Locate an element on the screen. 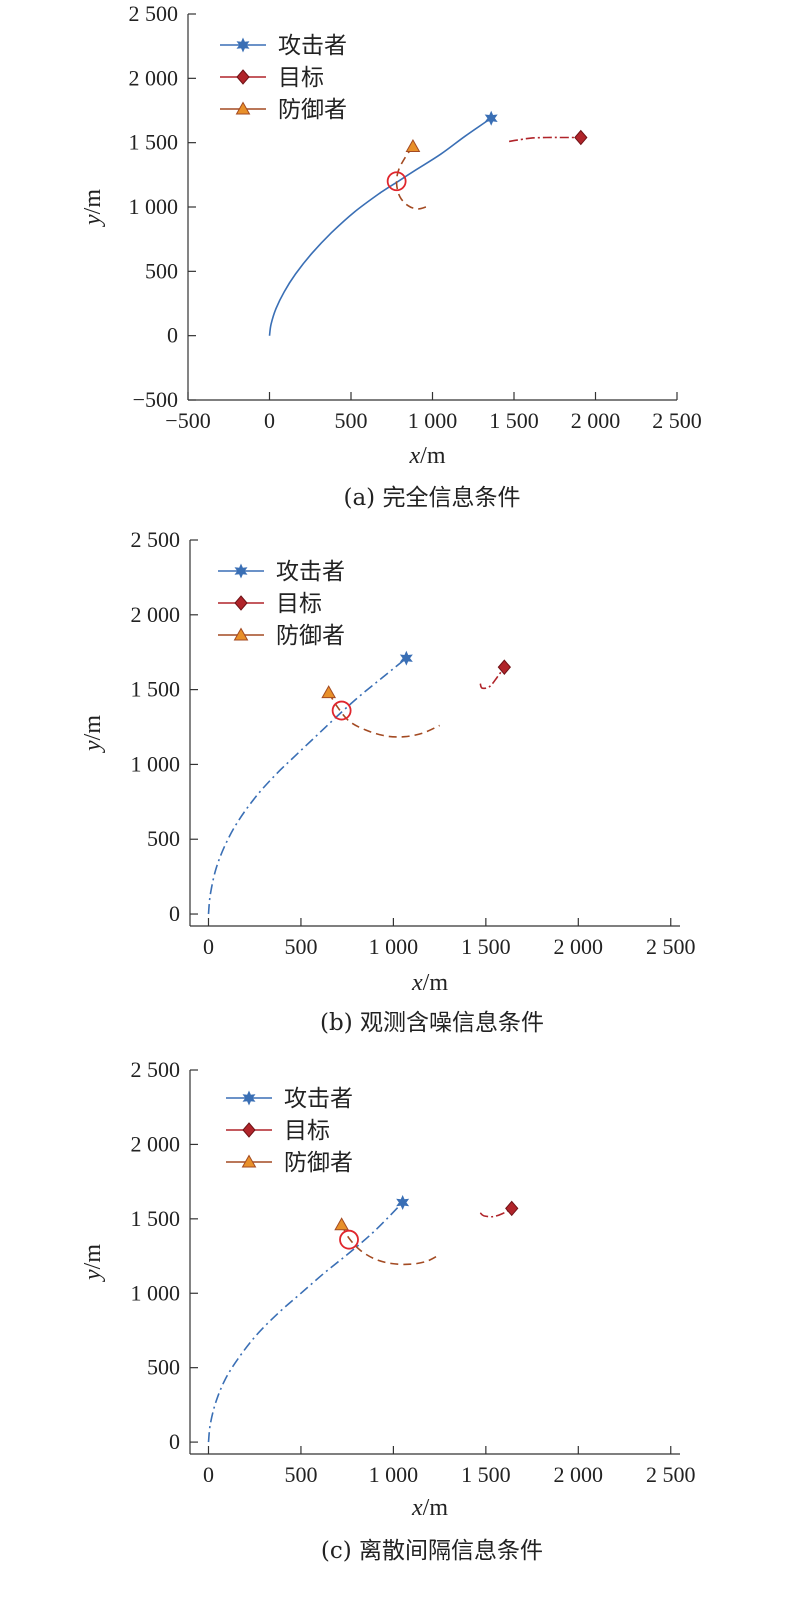  y-tick-label: −500 is located at coordinates (155, 399).